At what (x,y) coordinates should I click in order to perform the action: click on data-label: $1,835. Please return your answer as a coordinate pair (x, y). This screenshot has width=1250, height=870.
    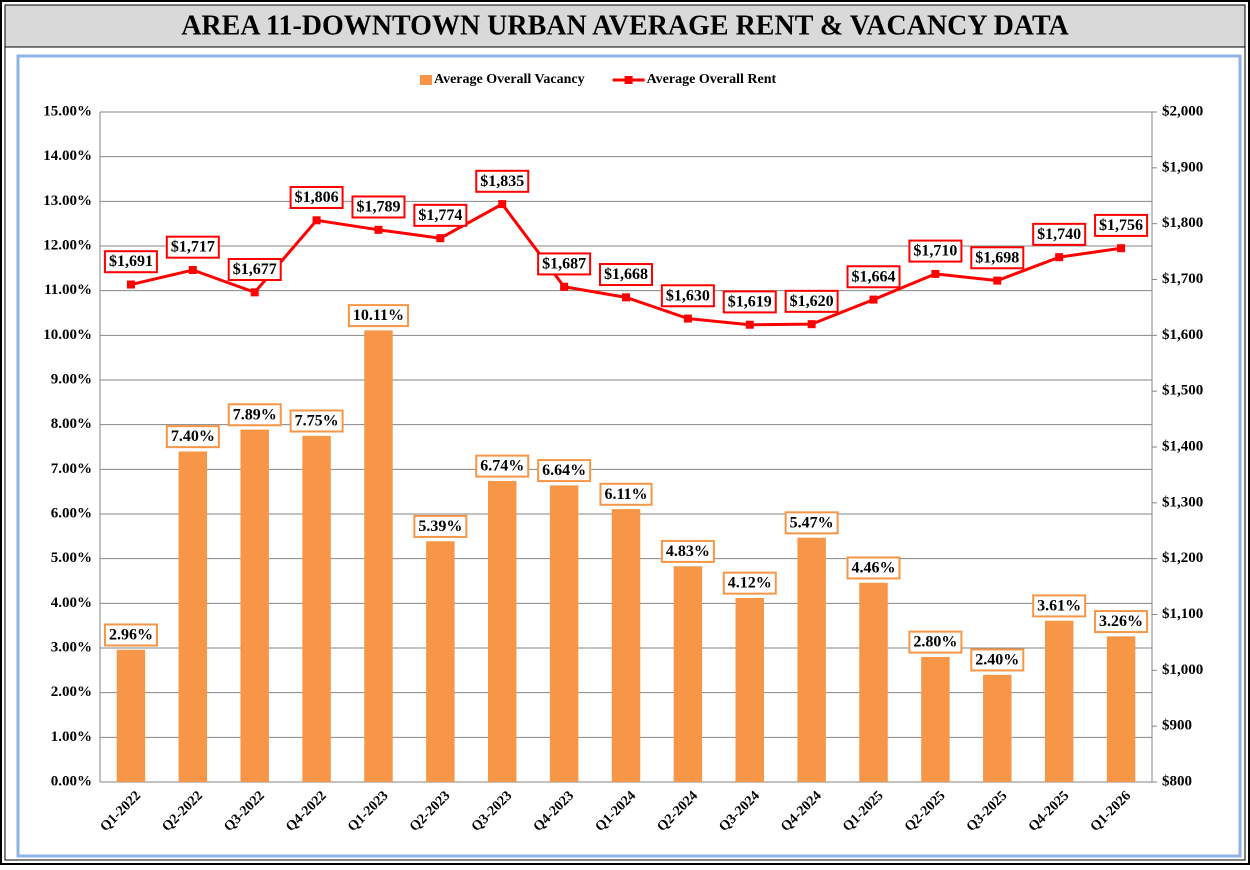
    Looking at the image, I should click on (502, 181).